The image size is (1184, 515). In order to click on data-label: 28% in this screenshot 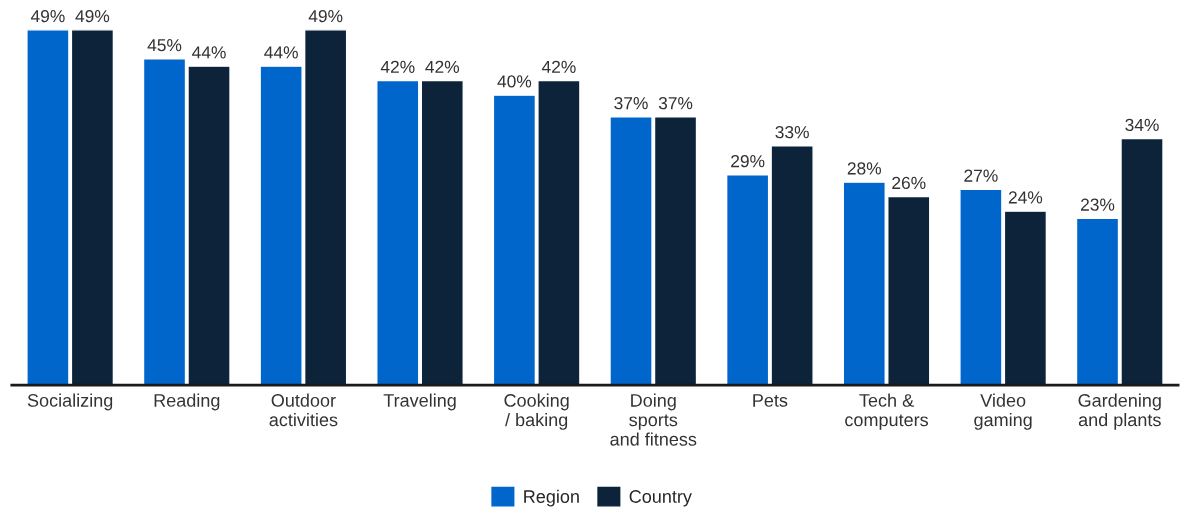, I will do `click(864, 168)`.